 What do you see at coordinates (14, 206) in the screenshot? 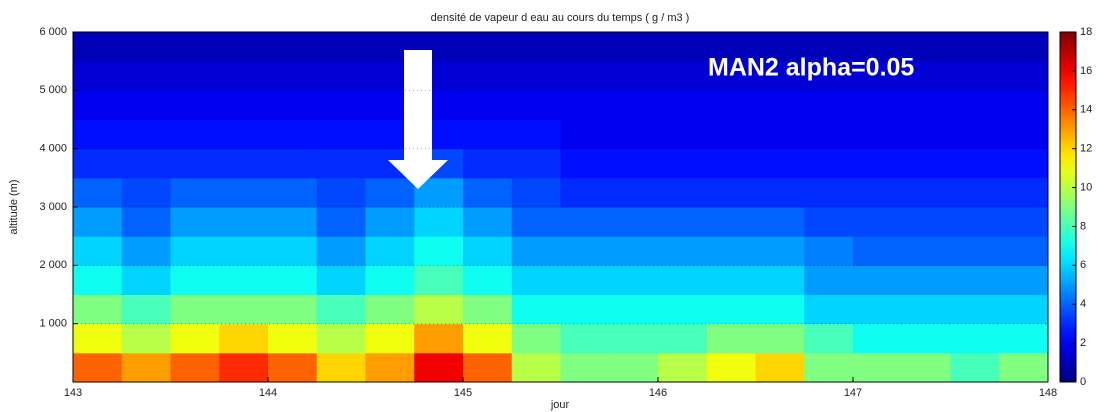
I see `y-axis-label: altitude (m)` at bounding box center [14, 206].